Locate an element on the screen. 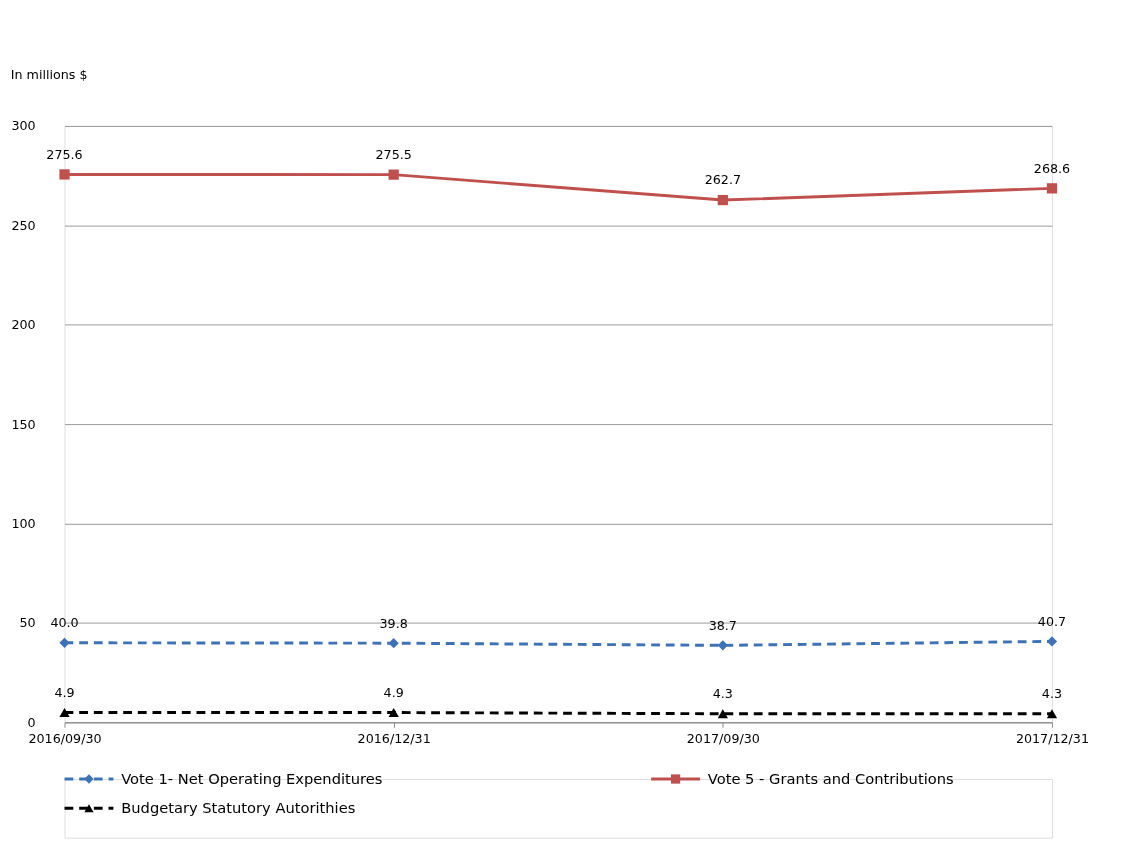 The image size is (1138, 863). y-axis-title: In millions $ is located at coordinates (49, 74).